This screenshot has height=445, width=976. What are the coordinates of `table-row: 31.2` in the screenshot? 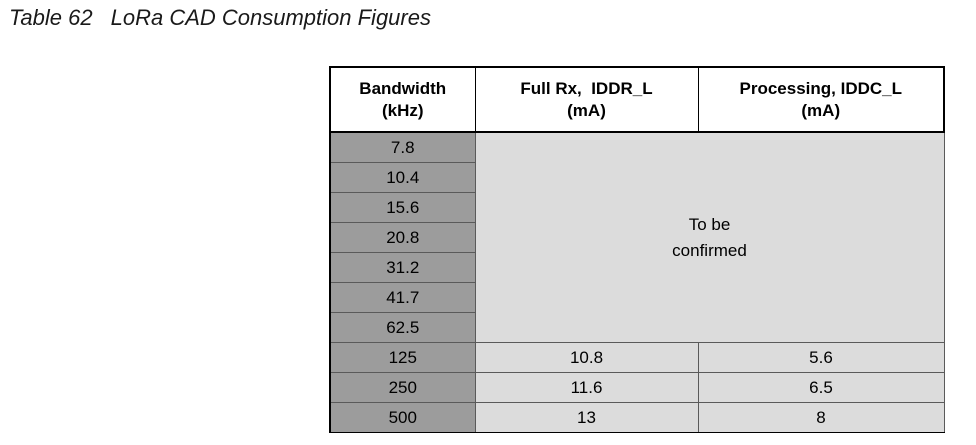 It's located at (636, 267).